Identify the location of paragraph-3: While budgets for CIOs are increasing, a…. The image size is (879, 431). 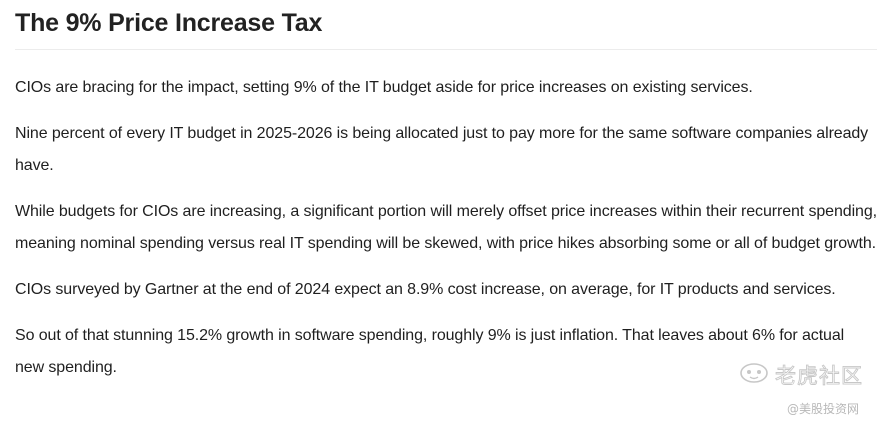
(446, 227).